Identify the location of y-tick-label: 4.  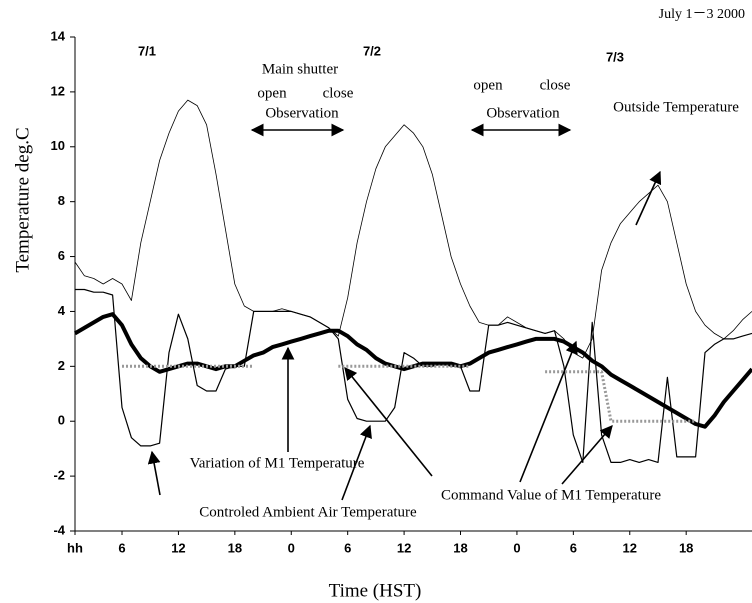
(62, 310).